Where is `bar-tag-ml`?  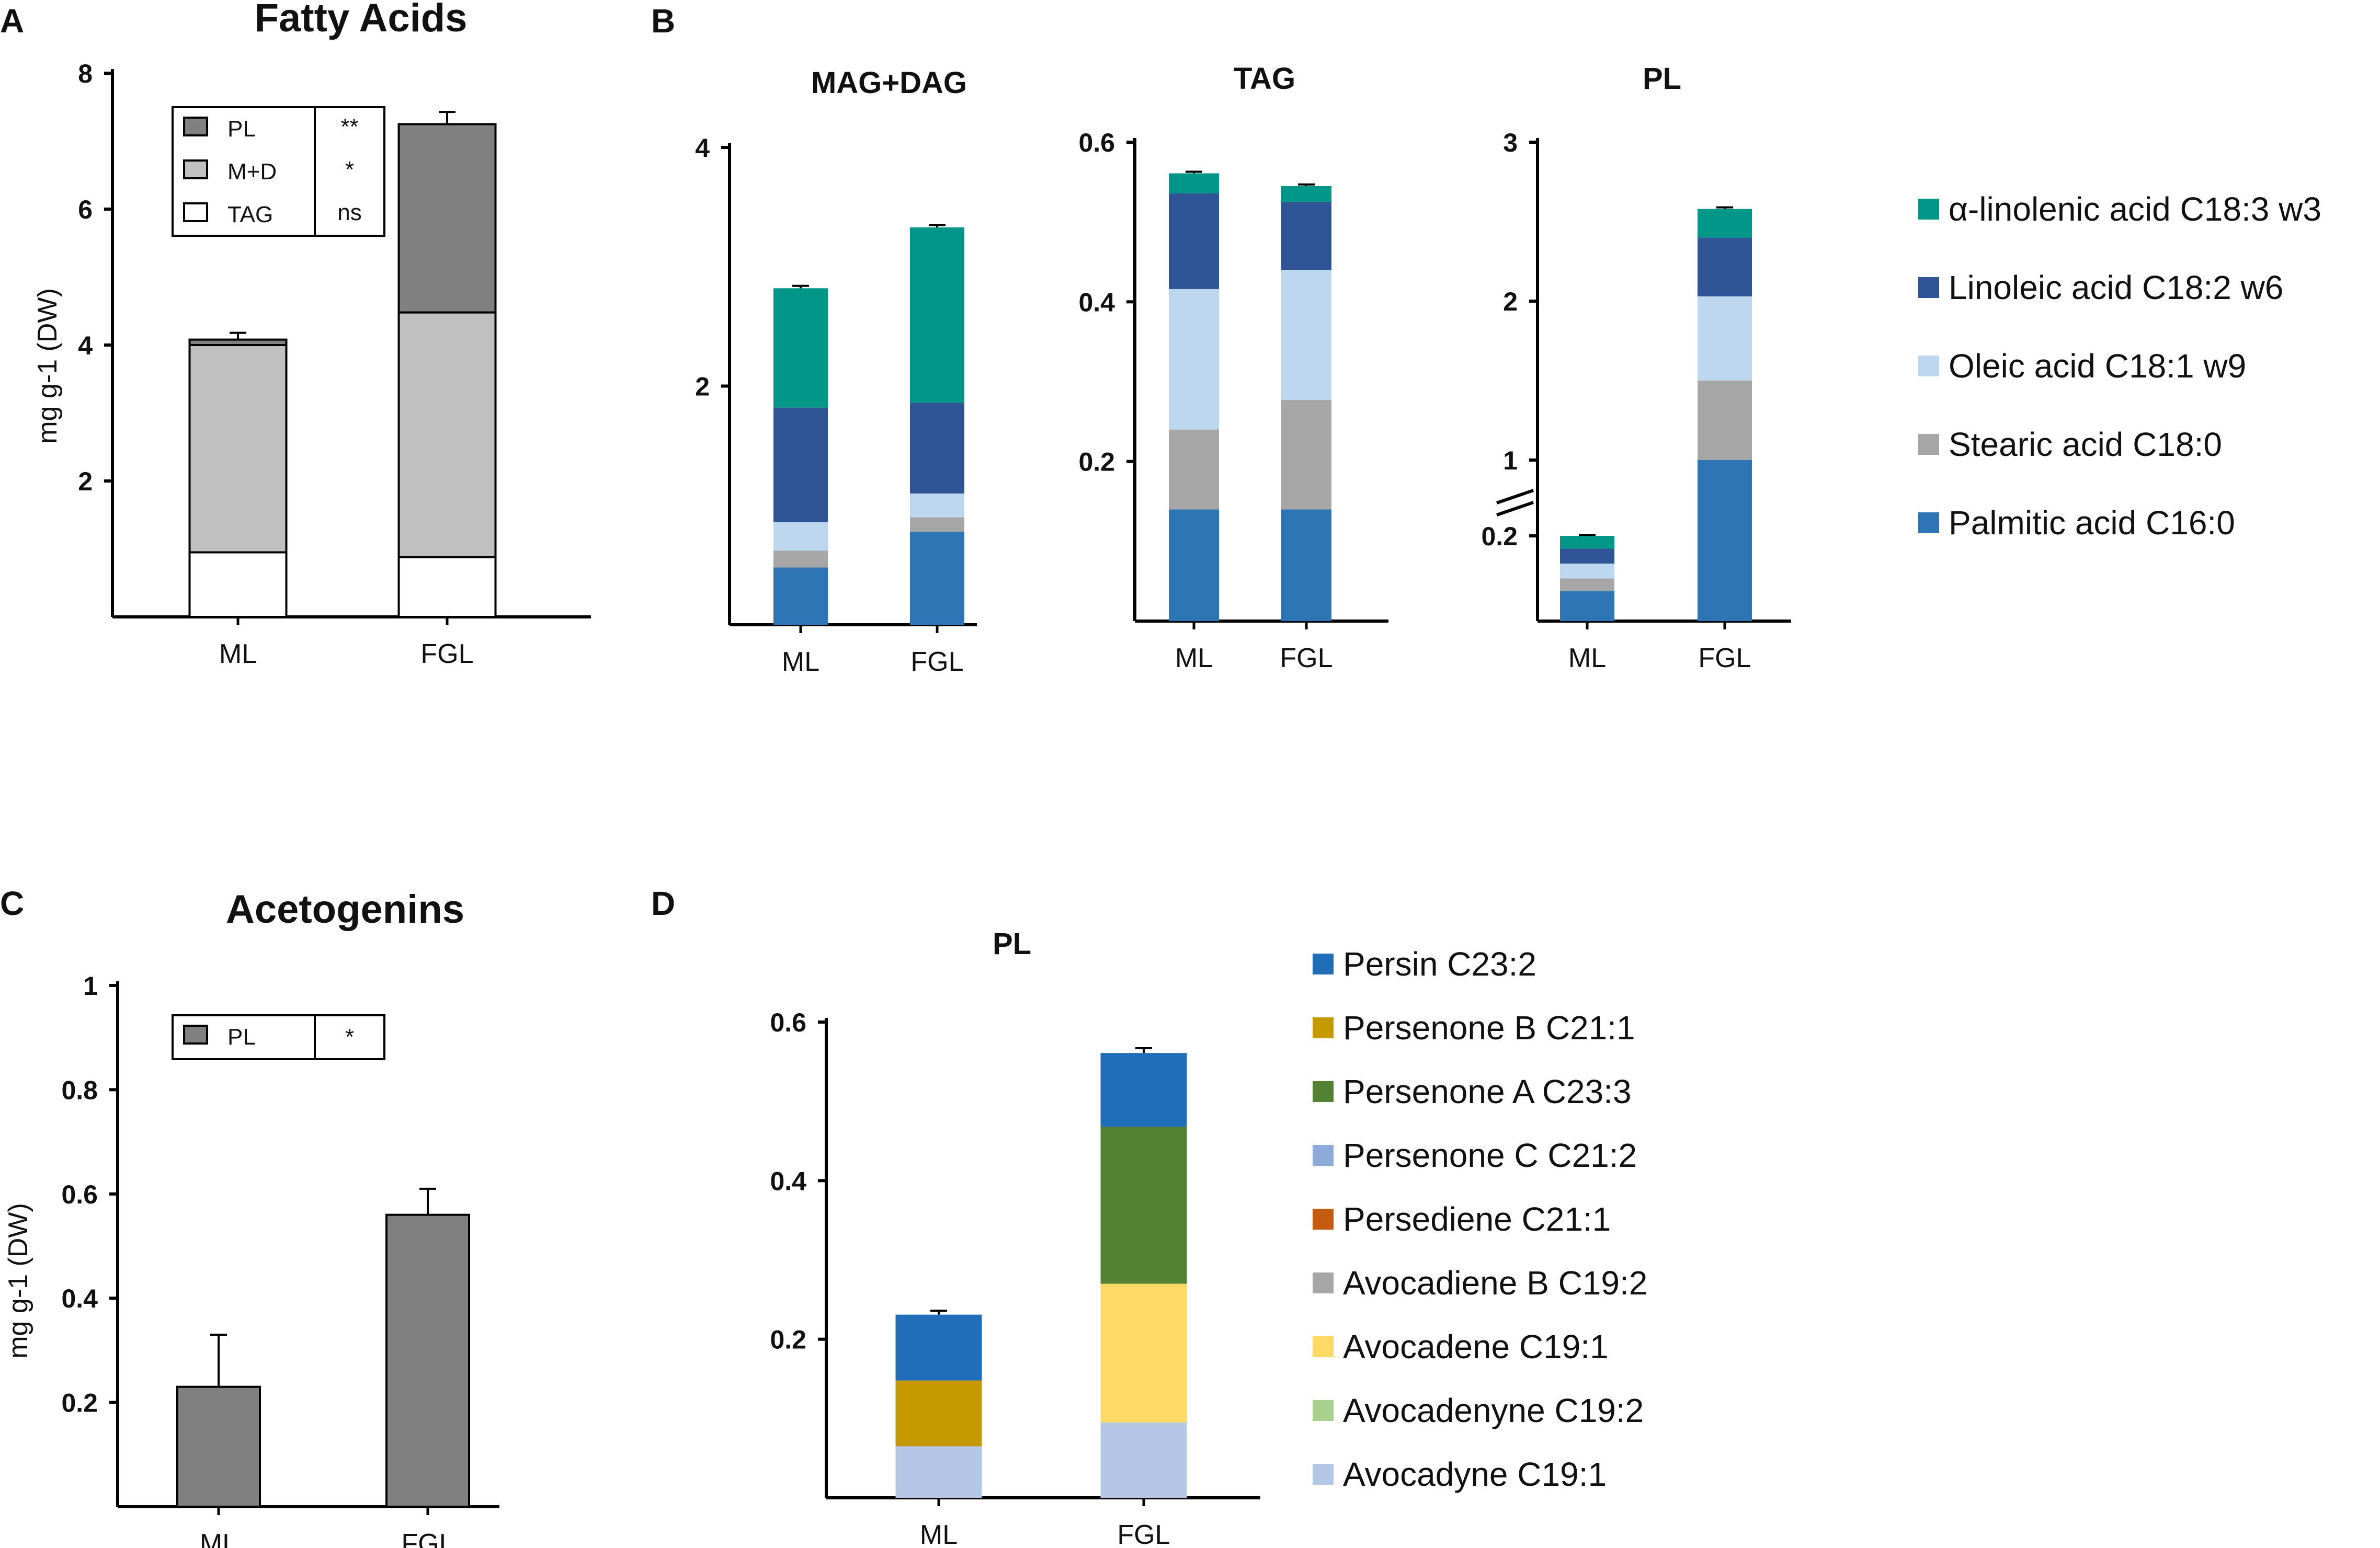
bar-tag-ml is located at coordinates (238, 584).